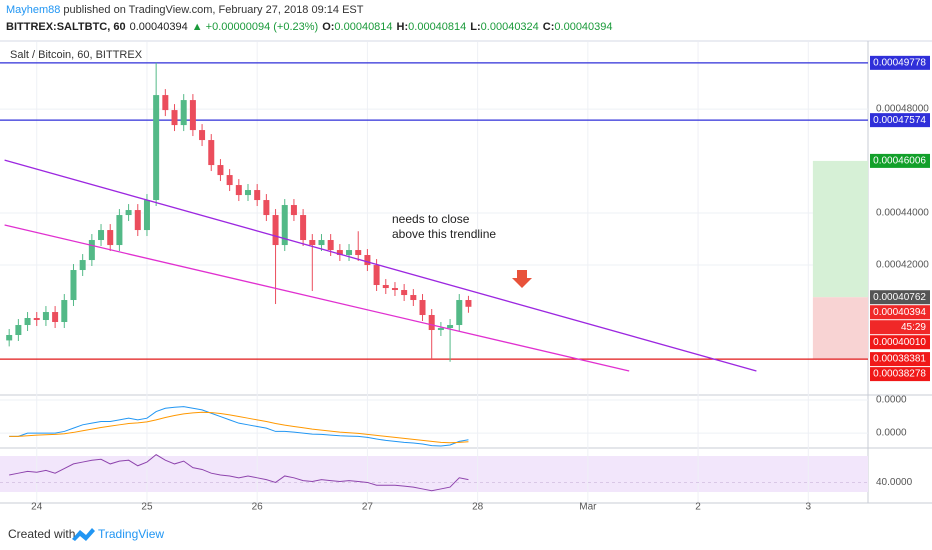 The width and height of the screenshot is (932, 550). I want to click on symbol: BITTREX:SALTBTC, 60, so click(66, 27).